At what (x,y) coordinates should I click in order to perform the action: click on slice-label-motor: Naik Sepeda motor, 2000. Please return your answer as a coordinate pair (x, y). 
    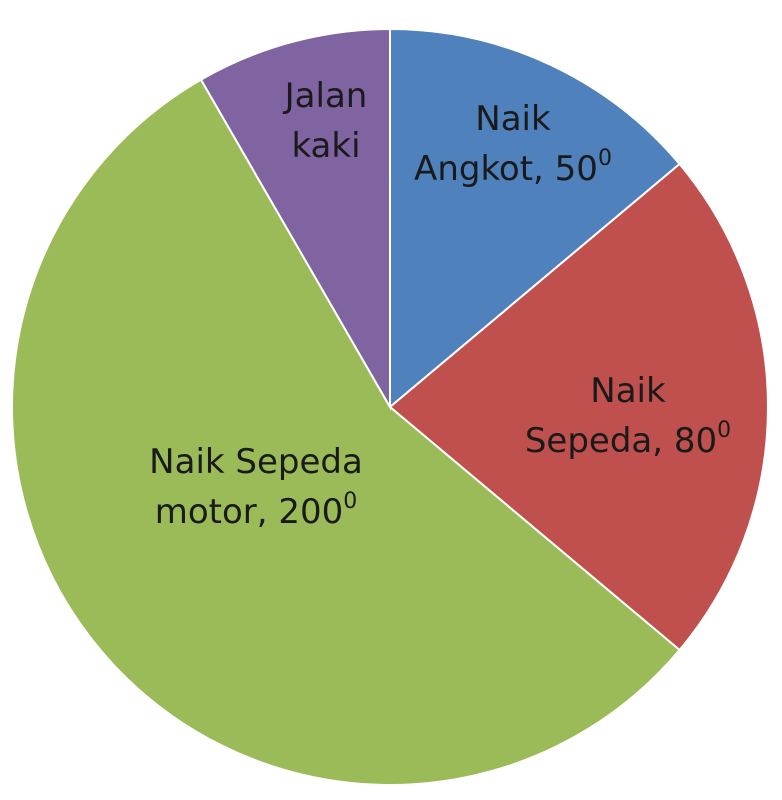
    Looking at the image, I should click on (256, 487).